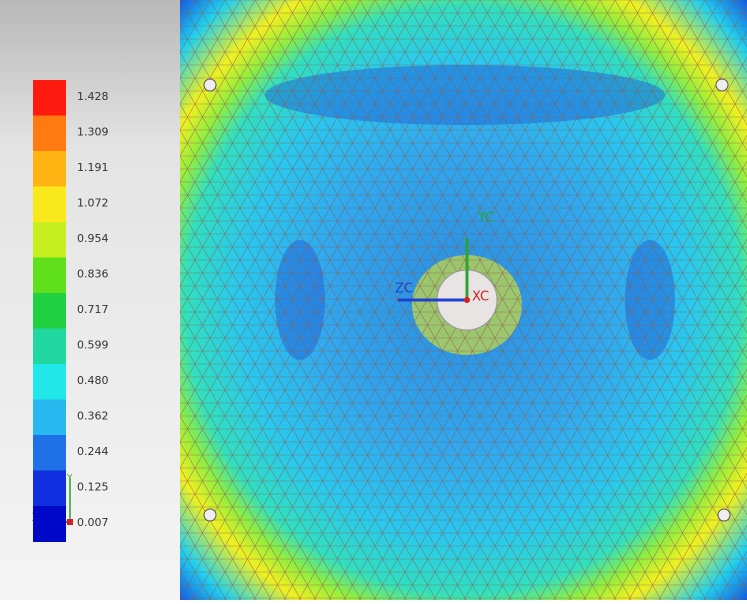 The height and width of the screenshot is (604, 747). Describe the element at coordinates (93, 274) in the screenshot. I see `legend-label: 0.836` at that location.